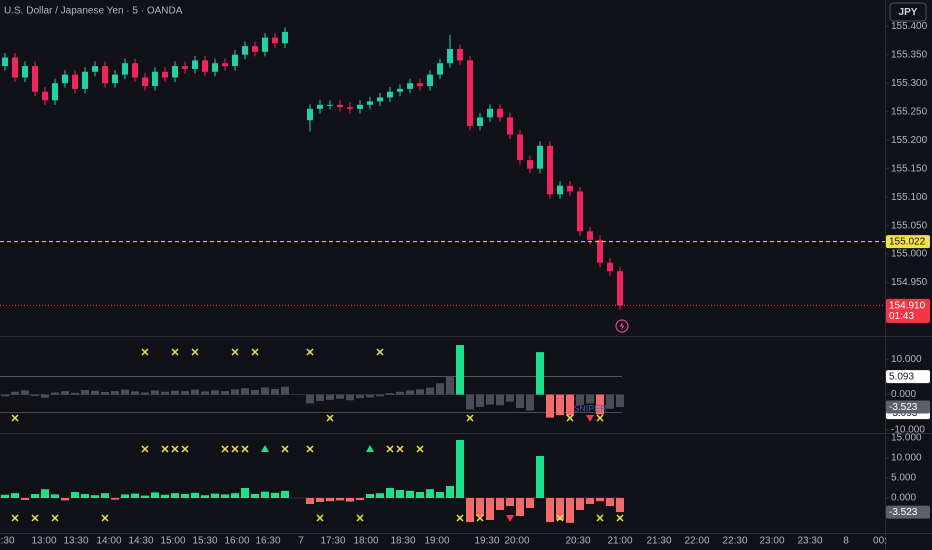 This screenshot has height=550, width=932. I want to click on symbol-title: U.S. Dollar / Japanese Yen · 5 · OANDA, so click(93, 11).